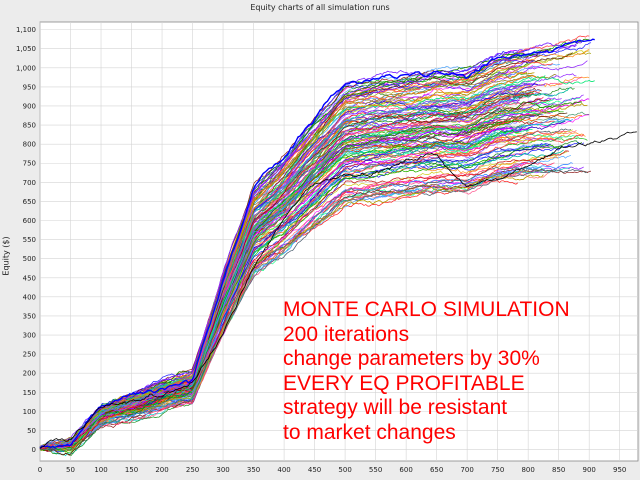 The image size is (640, 480). Describe the element at coordinates (29, 316) in the screenshot. I see `y-tick-label: 350` at that location.